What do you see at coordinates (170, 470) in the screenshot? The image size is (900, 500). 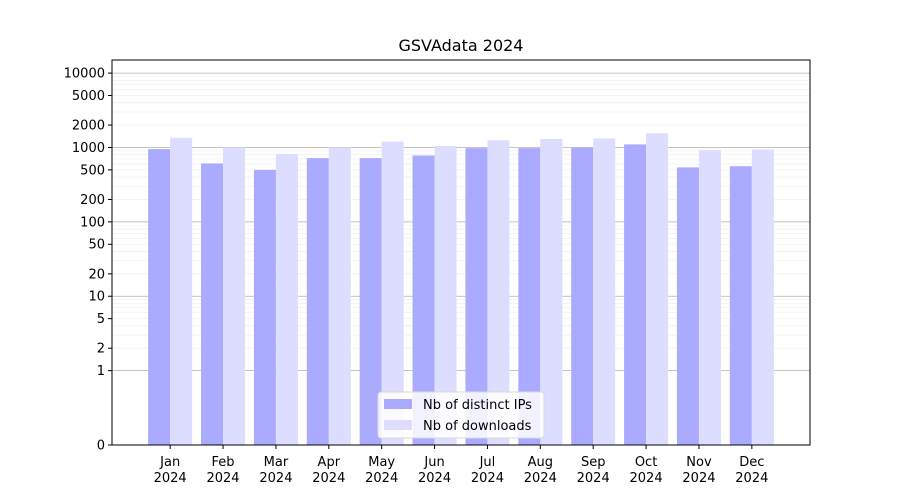 I see `x-tick-label: Jan 2024` at bounding box center [170, 470].